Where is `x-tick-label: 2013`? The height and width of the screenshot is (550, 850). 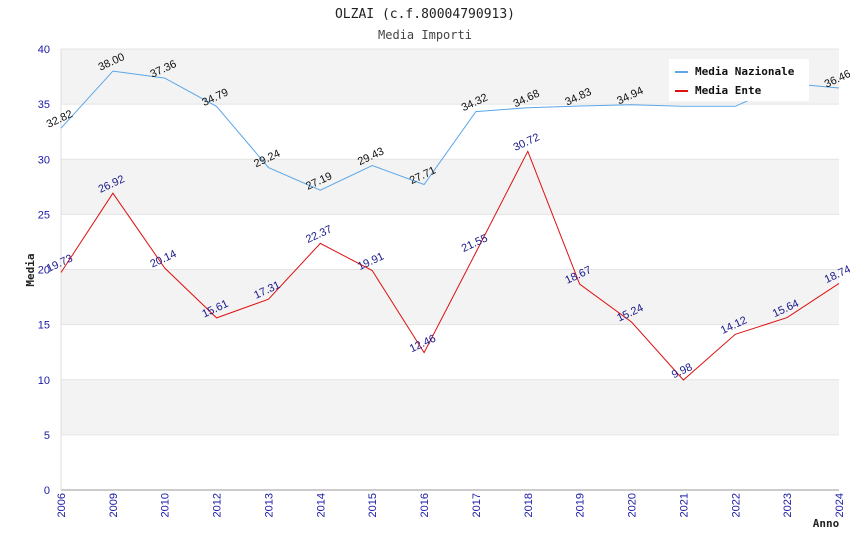 x-tick-label: 2013 is located at coordinates (269, 505).